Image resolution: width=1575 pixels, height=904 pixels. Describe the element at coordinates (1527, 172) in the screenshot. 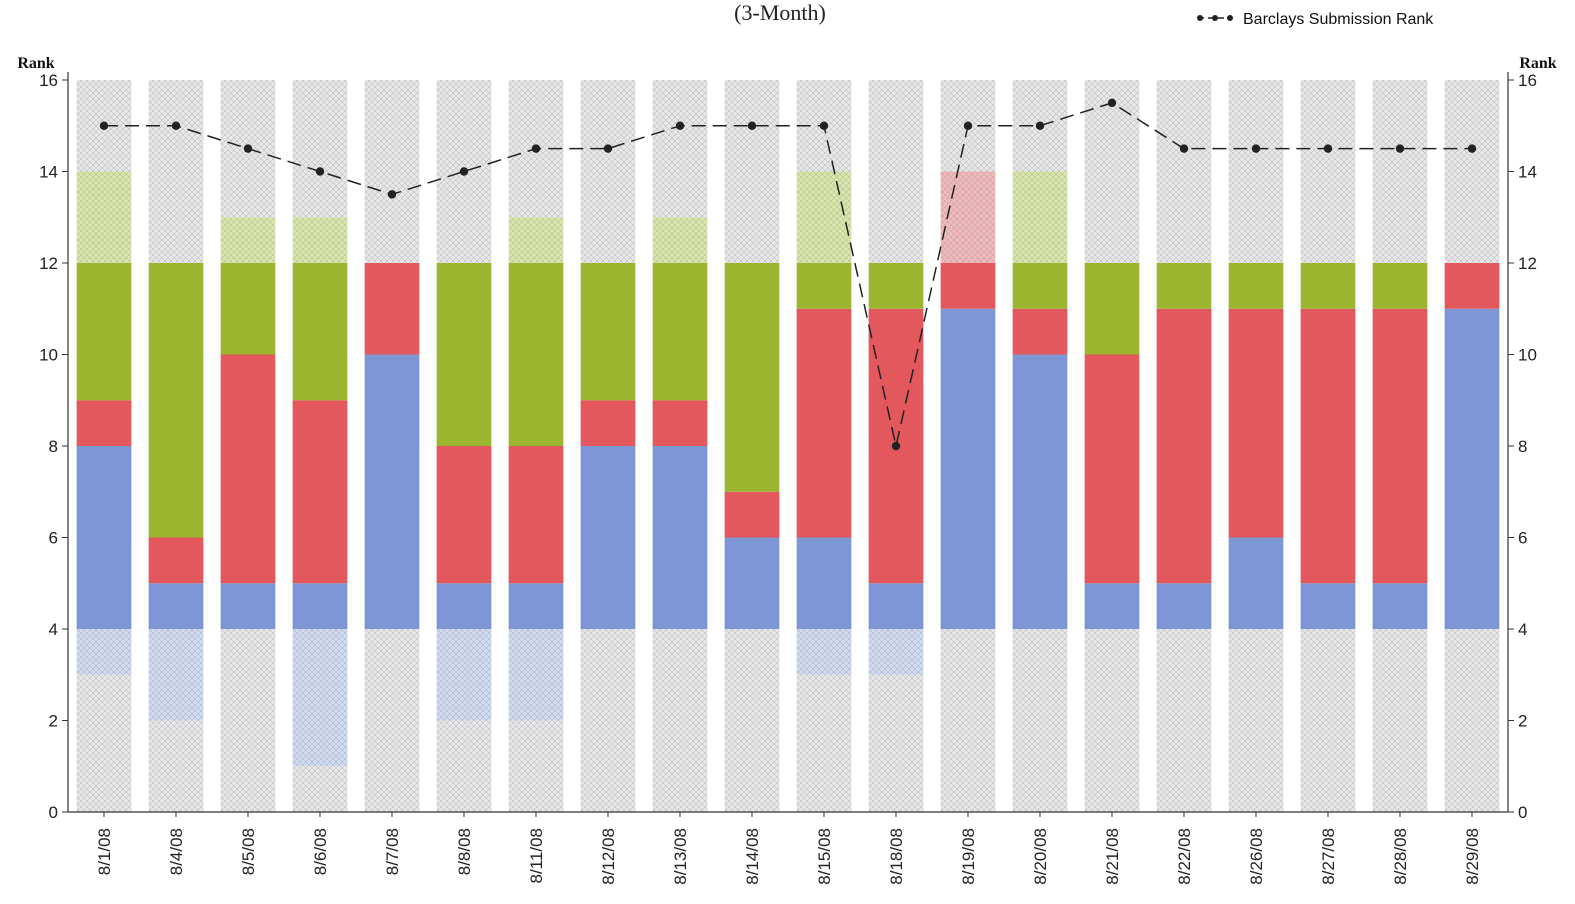

I see `y-tick-label-right: 14` at that location.